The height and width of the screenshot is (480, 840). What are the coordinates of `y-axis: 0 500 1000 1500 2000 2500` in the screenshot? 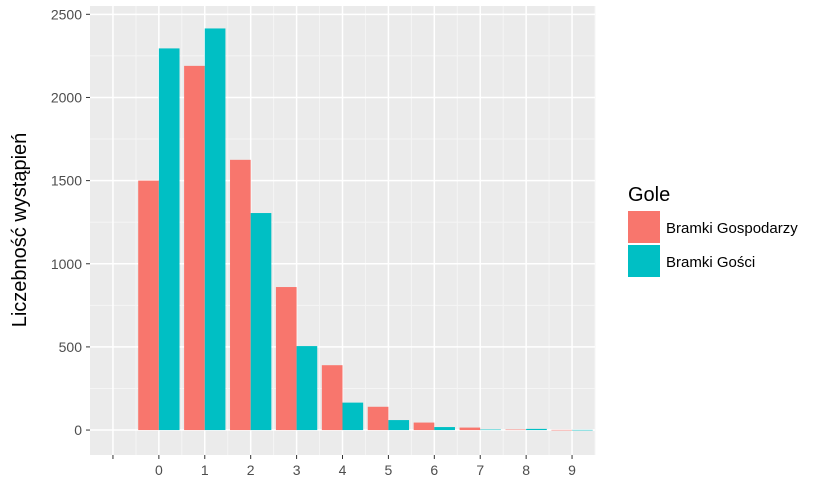 It's located at (70, 222).